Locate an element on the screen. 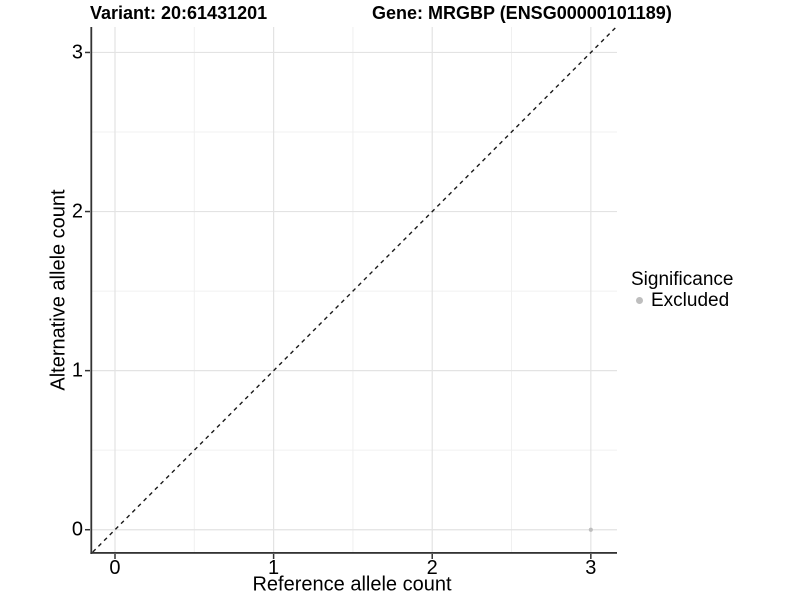 Image resolution: width=800 pixels, height=600 pixels. y-axis-title: Alternative allele count is located at coordinates (58, 290).